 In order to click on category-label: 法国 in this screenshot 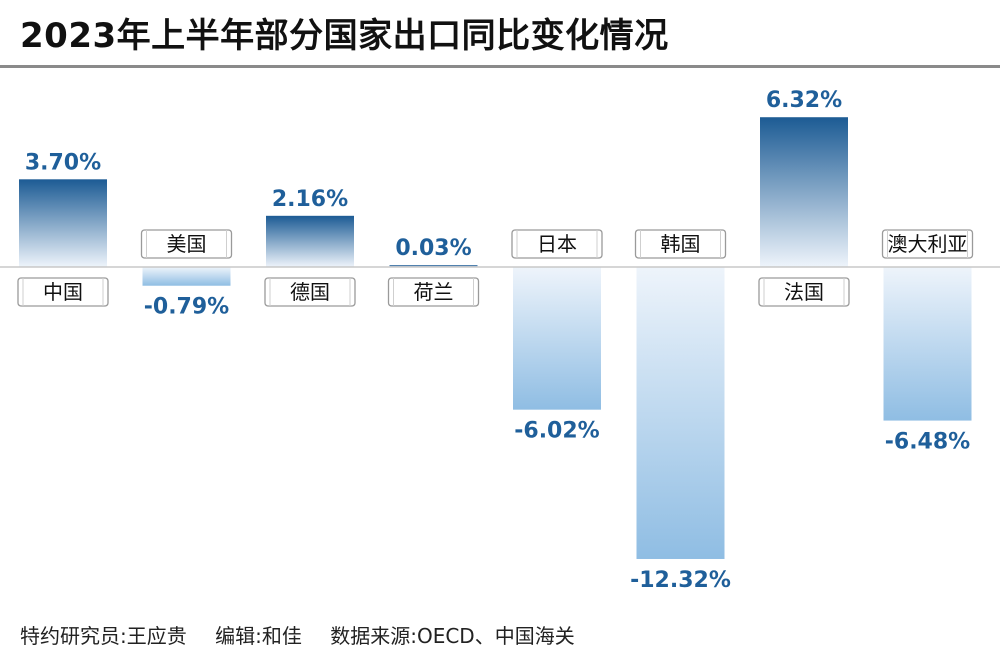, I will do `click(804, 292)`.